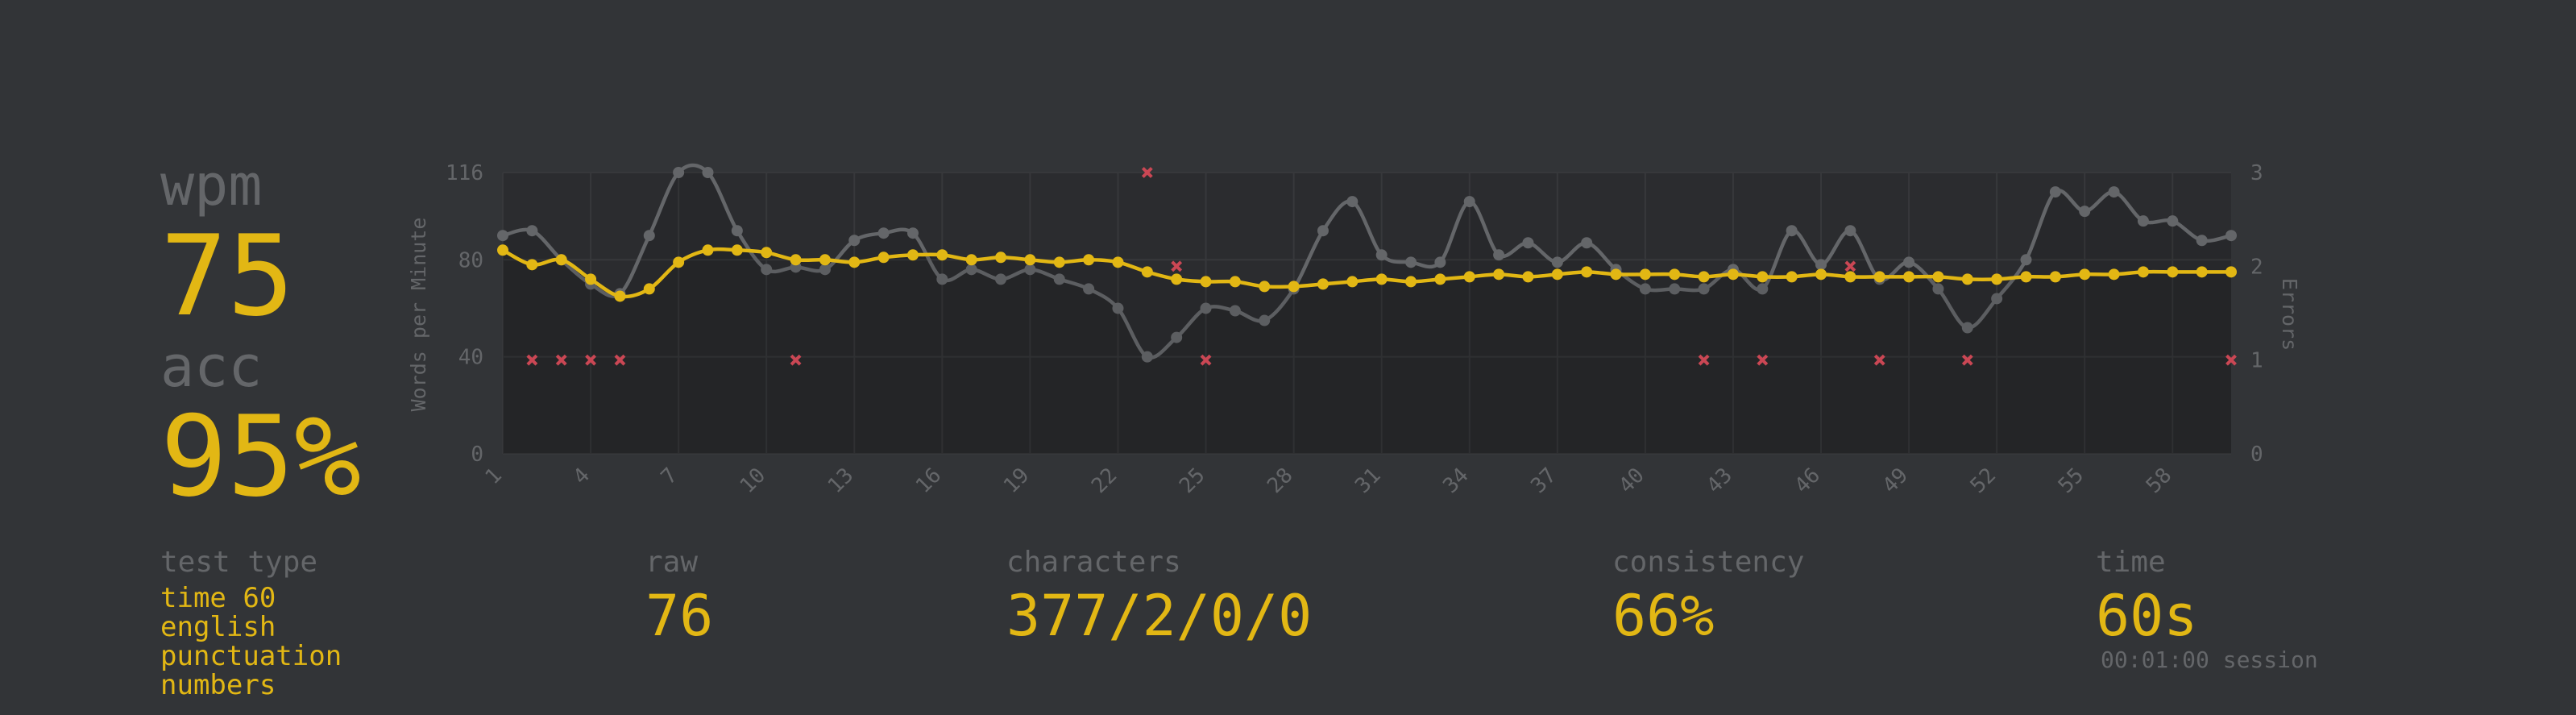  Describe the element at coordinates (679, 616) in the screenshot. I see `raw-value: 76` at that location.